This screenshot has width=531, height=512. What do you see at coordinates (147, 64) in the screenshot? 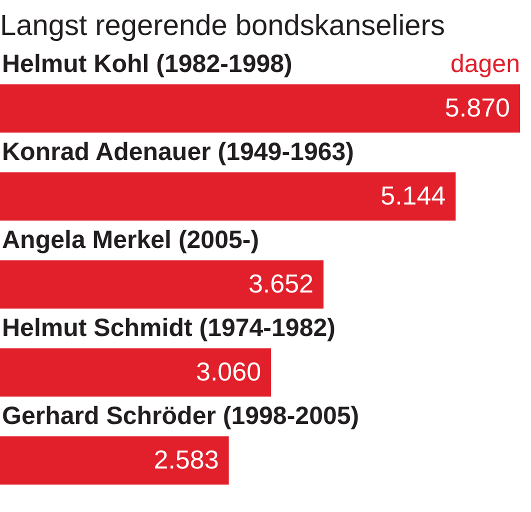
I see `y-tick-label: Helmut Kohl (1982-1998)` at bounding box center [147, 64].